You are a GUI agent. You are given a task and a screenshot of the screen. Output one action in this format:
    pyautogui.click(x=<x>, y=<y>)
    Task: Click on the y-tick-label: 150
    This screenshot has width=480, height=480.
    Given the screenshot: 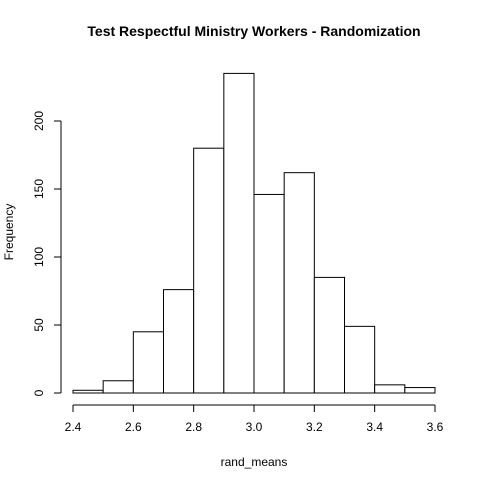 What is the action you would take?
    pyautogui.click(x=39, y=189)
    